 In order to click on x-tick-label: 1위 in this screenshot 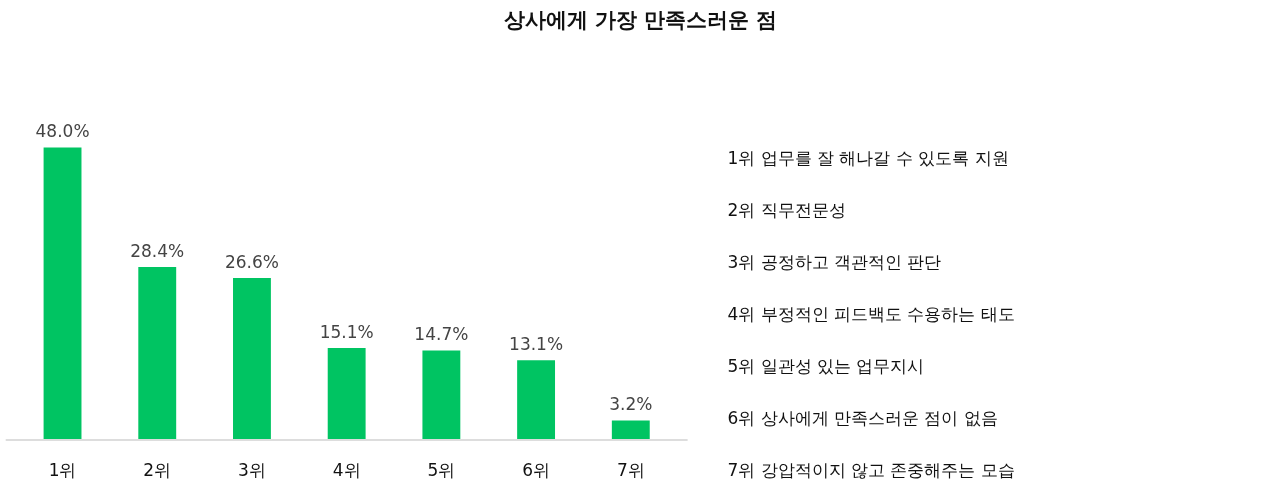, I will do `click(62, 469)`.